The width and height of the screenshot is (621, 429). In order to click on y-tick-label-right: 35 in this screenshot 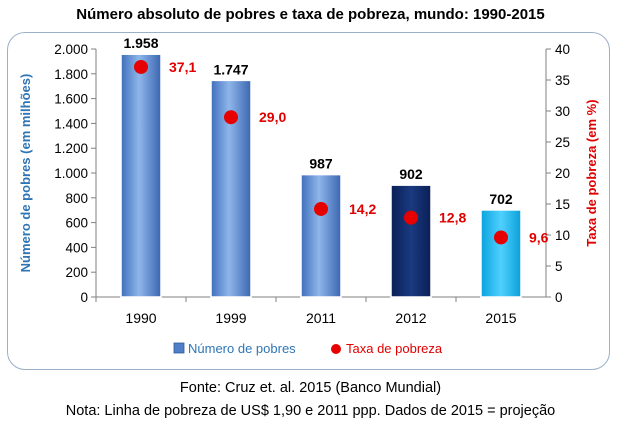, I will do `click(562, 80)`.